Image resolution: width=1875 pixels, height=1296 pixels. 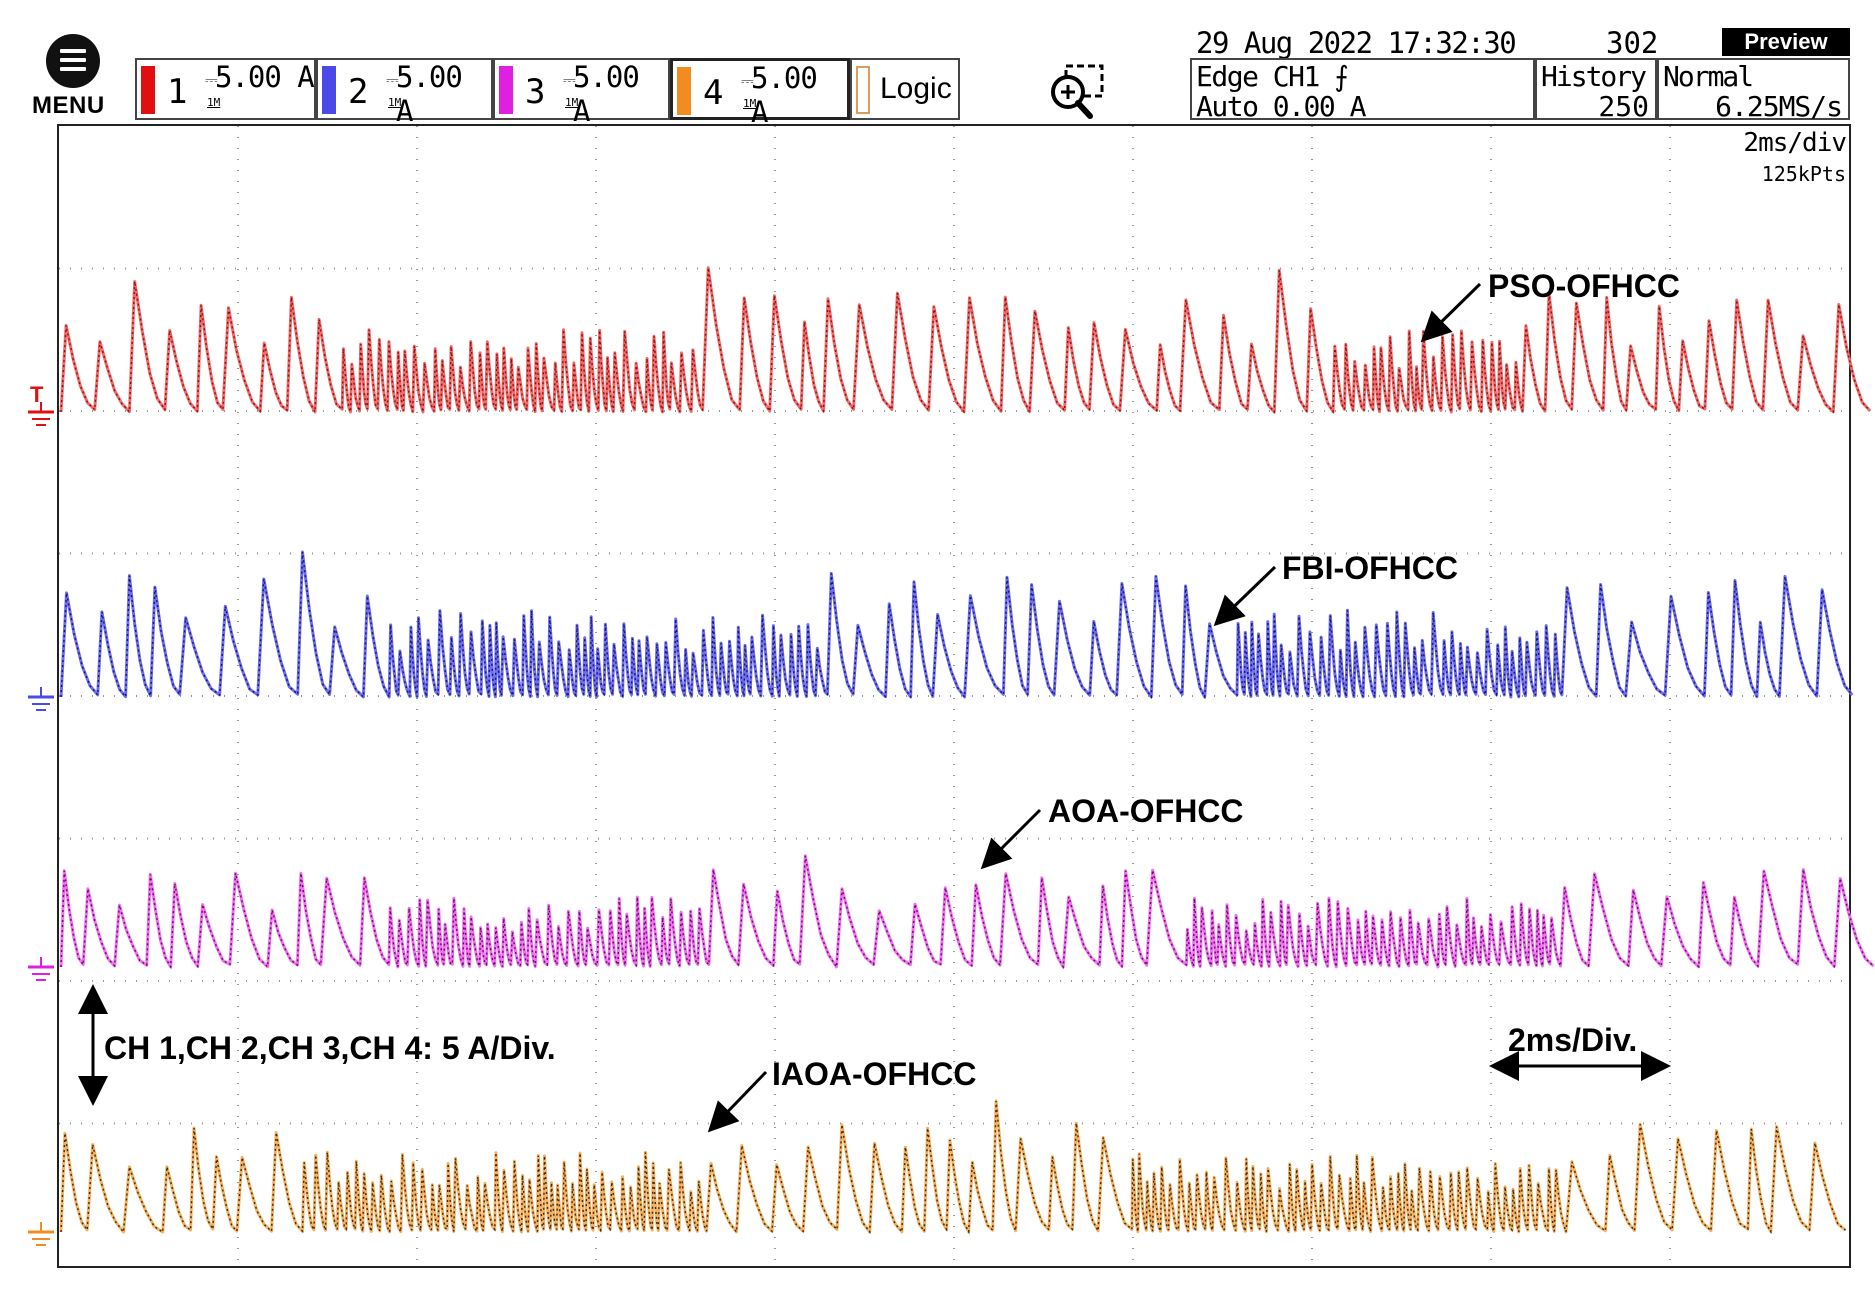 I want to click on history-value: 250, so click(x=1623, y=106).